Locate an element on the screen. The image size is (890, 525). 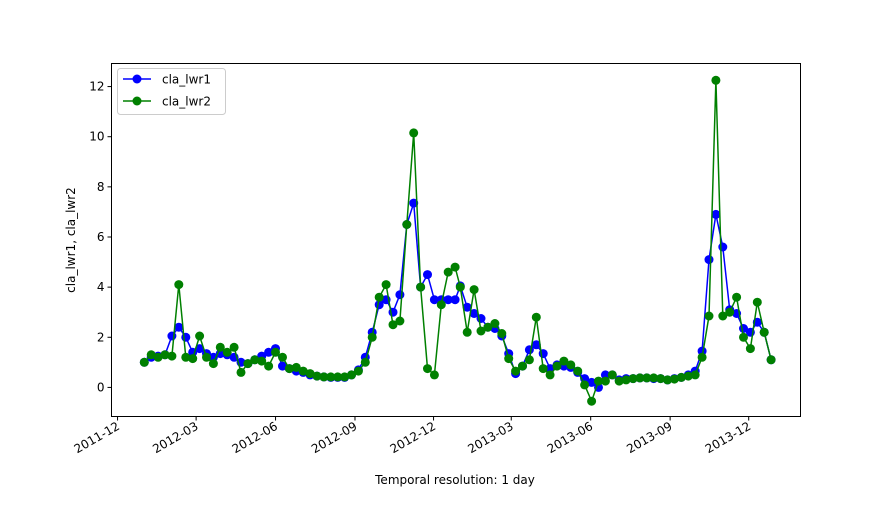
x-tick-label: 2013-09 is located at coordinates (649, 437).